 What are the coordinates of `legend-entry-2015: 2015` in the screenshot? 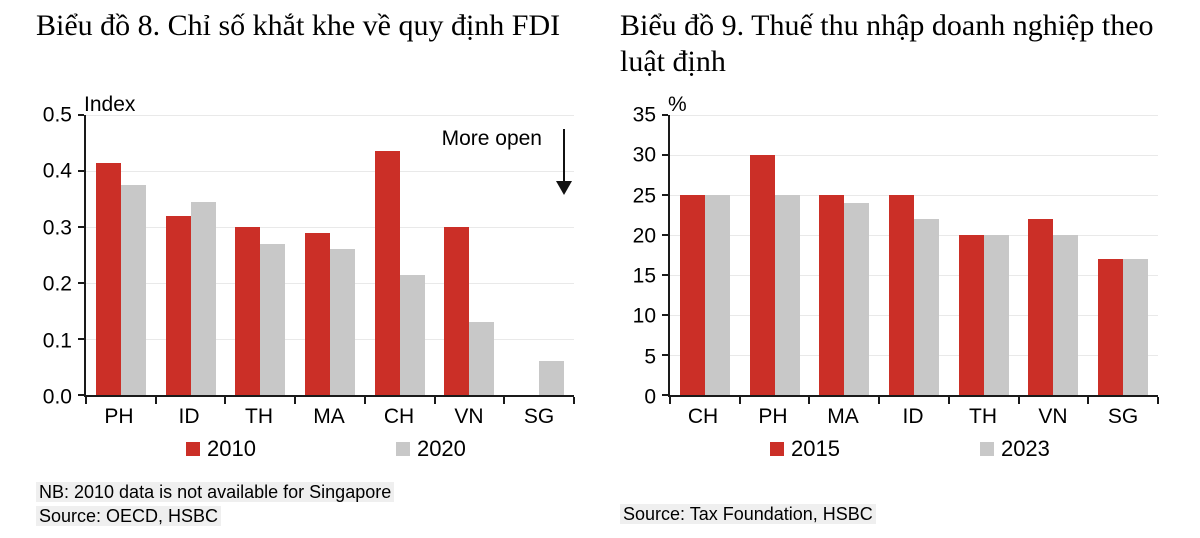 It's located at (805, 449).